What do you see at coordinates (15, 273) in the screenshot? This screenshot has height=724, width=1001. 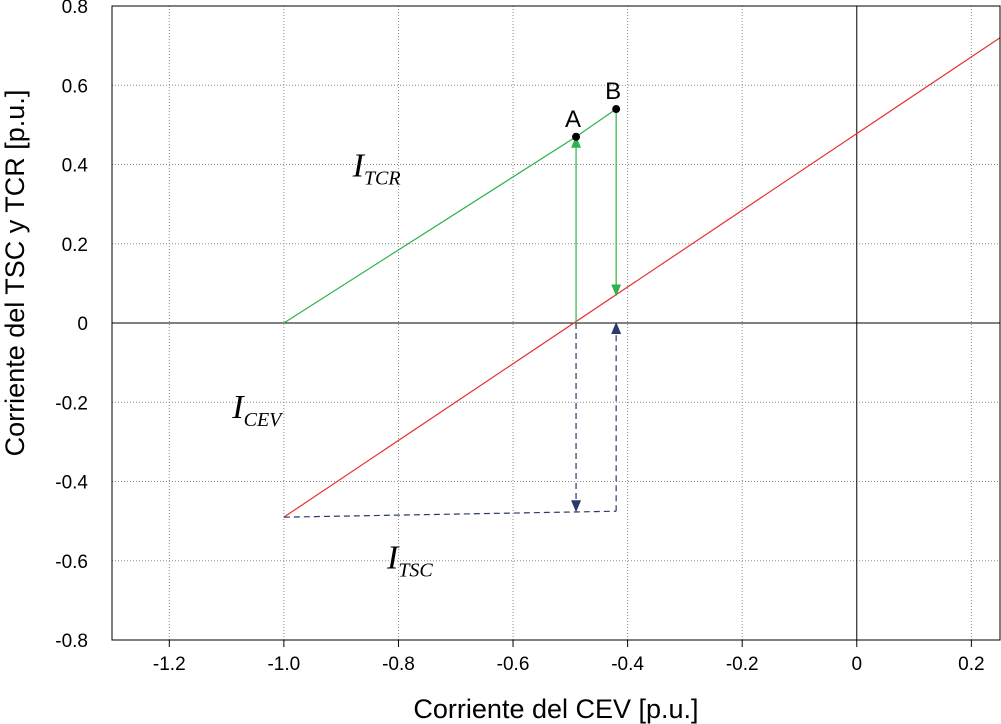 I see `y-axis-title: Corriente del TSC y TCR [p.u.]` at bounding box center [15, 273].